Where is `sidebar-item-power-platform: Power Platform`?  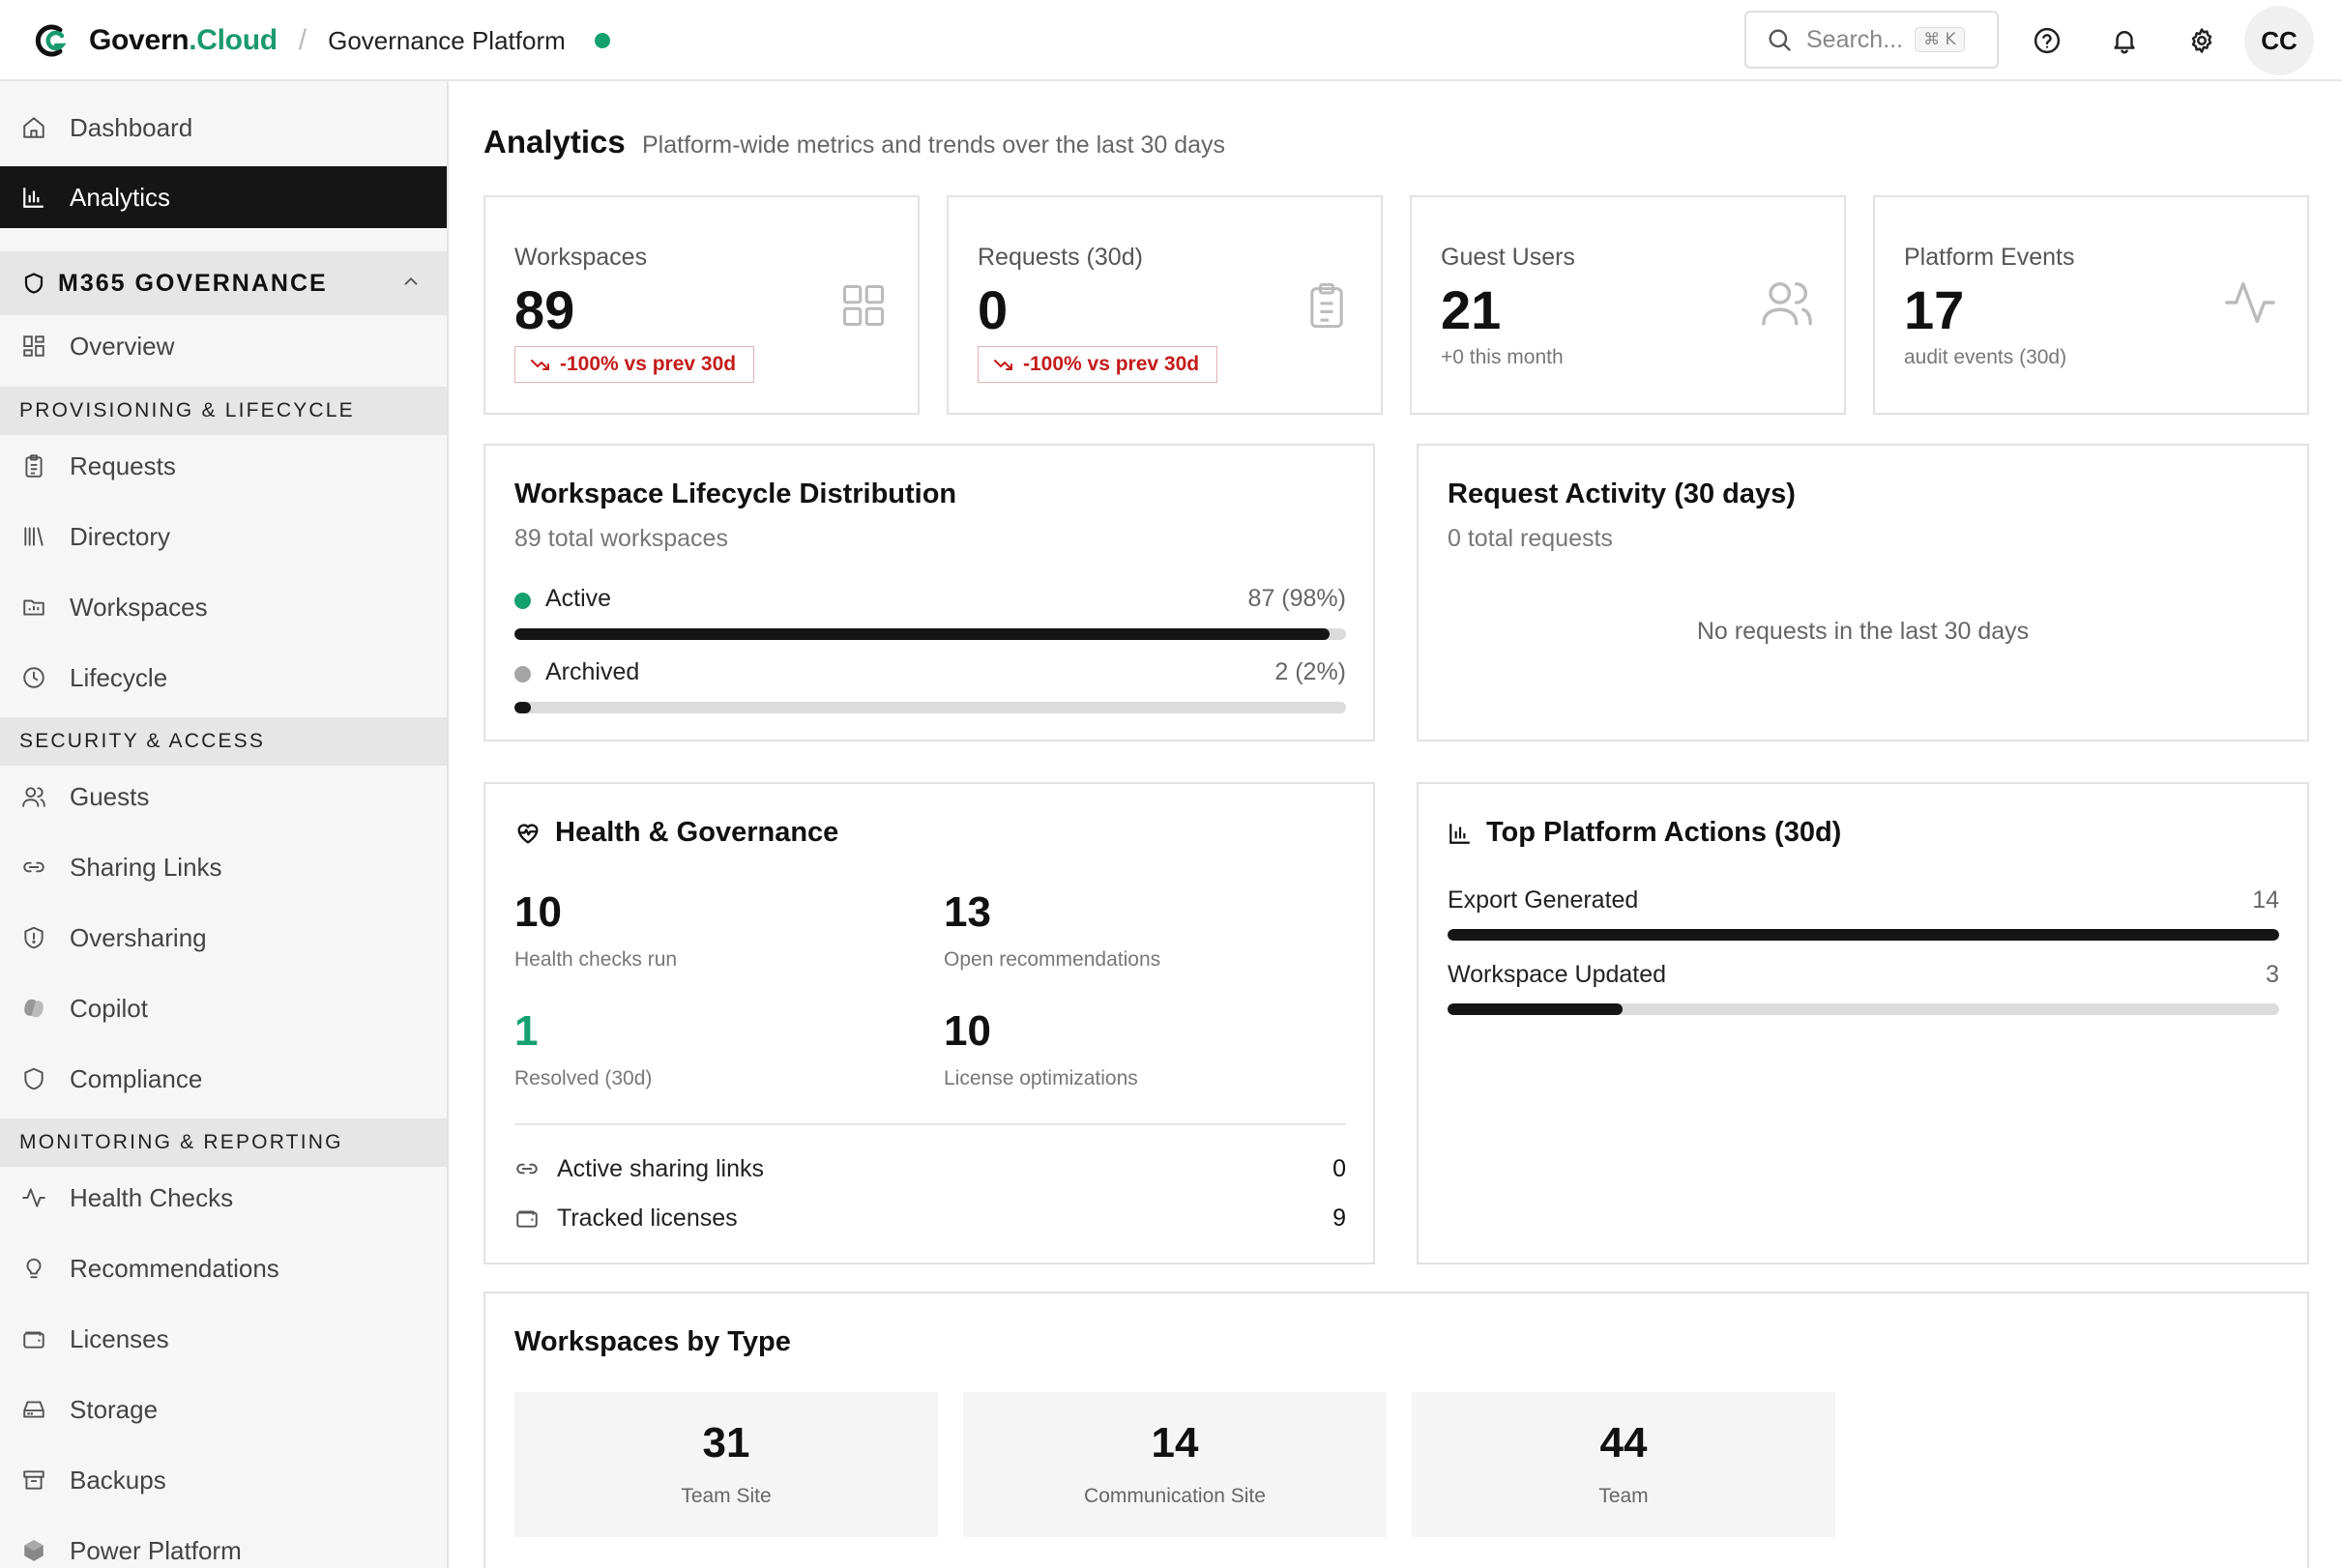
sidebar-item-power-platform: Power Platform is located at coordinates (223, 1544).